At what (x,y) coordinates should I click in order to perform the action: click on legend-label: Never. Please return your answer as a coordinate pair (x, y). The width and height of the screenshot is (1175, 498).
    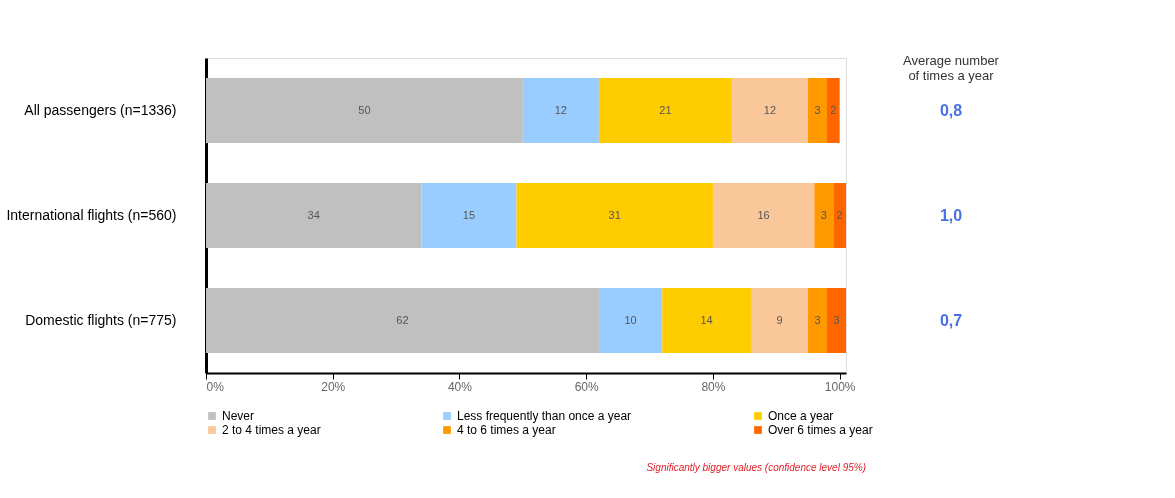
    Looking at the image, I should click on (238, 416).